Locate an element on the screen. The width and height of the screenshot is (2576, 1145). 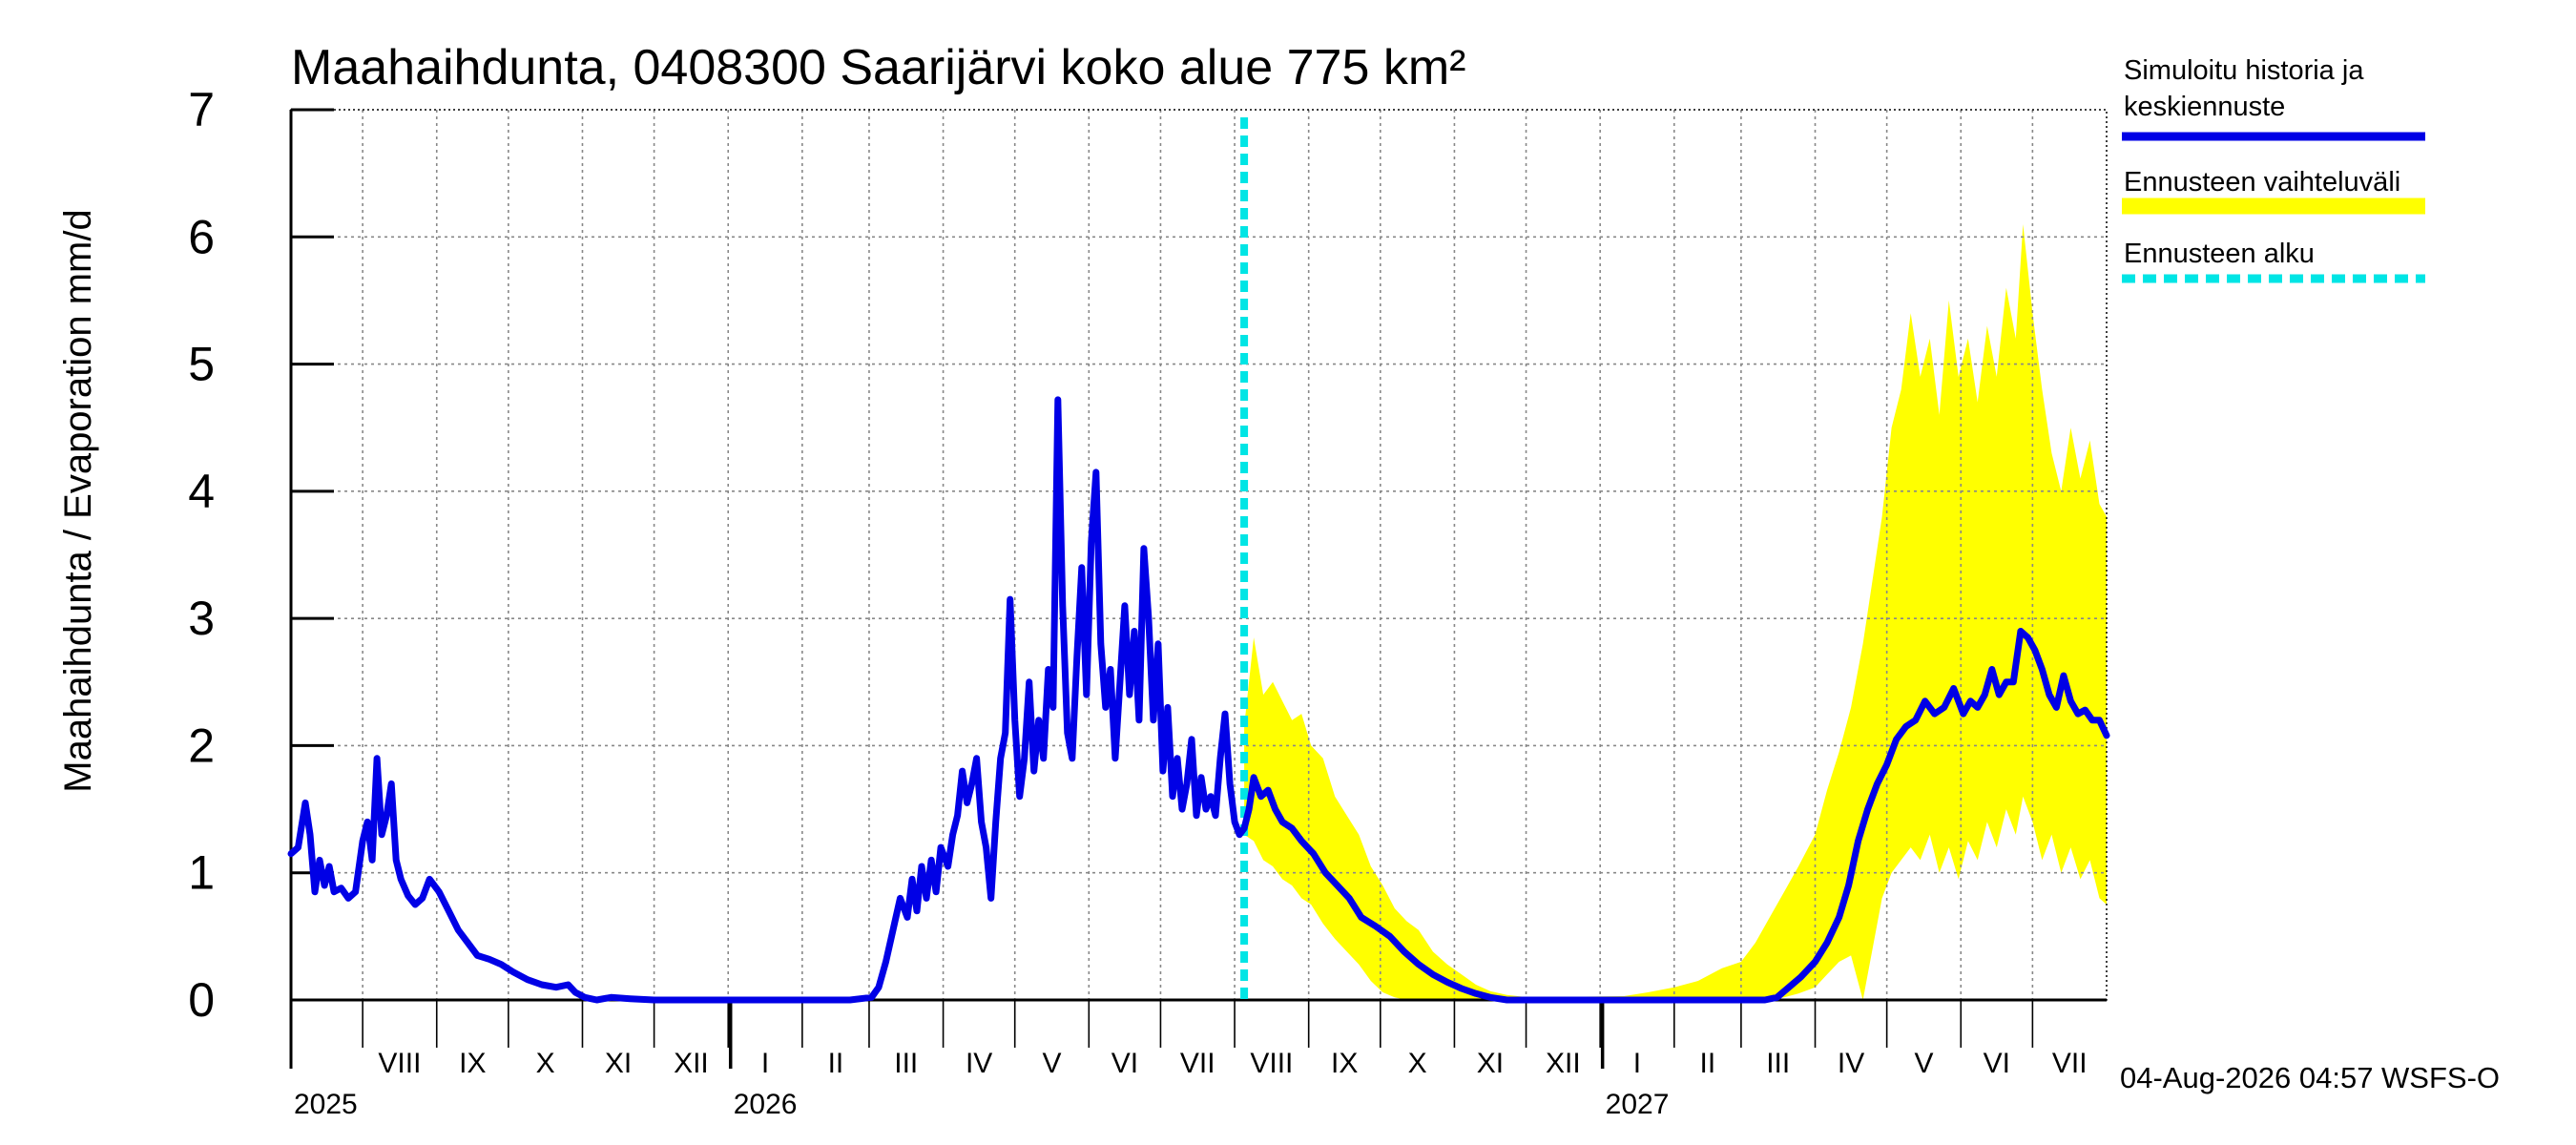
y-tick-label: 1 is located at coordinates (201, 873).